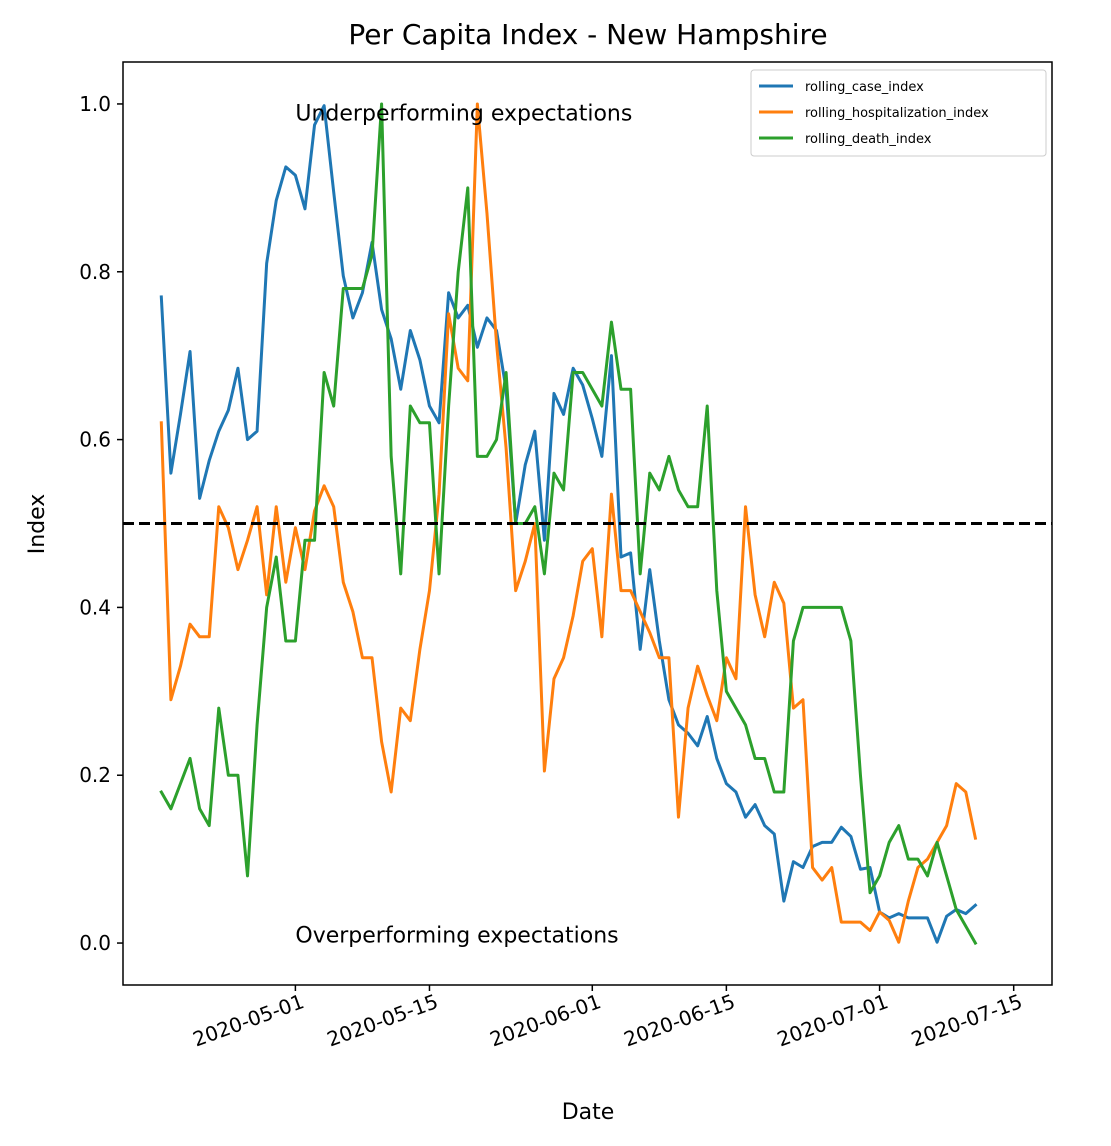 The image size is (1111, 1146). What do you see at coordinates (868, 139) in the screenshot?
I see `legend-label-rolling_death_index: rolling_death_index` at bounding box center [868, 139].